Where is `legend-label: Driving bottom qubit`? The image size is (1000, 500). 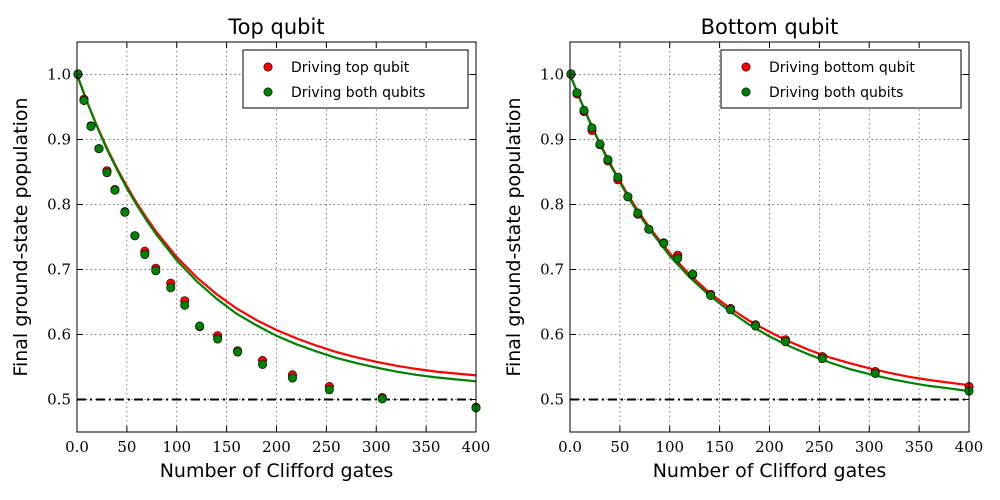 legend-label: Driving bottom qubit is located at coordinates (842, 68).